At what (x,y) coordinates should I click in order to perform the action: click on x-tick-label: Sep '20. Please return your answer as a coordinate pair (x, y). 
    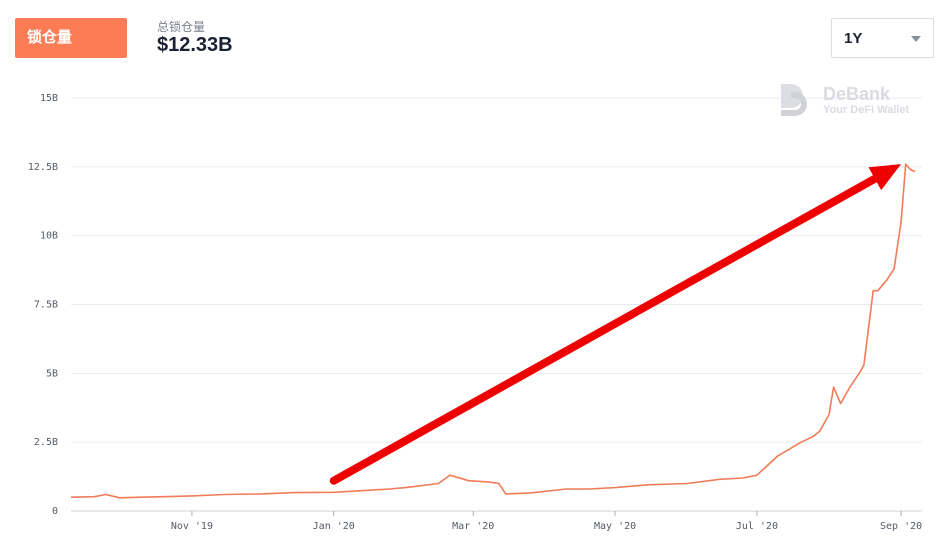
    Looking at the image, I should click on (901, 526).